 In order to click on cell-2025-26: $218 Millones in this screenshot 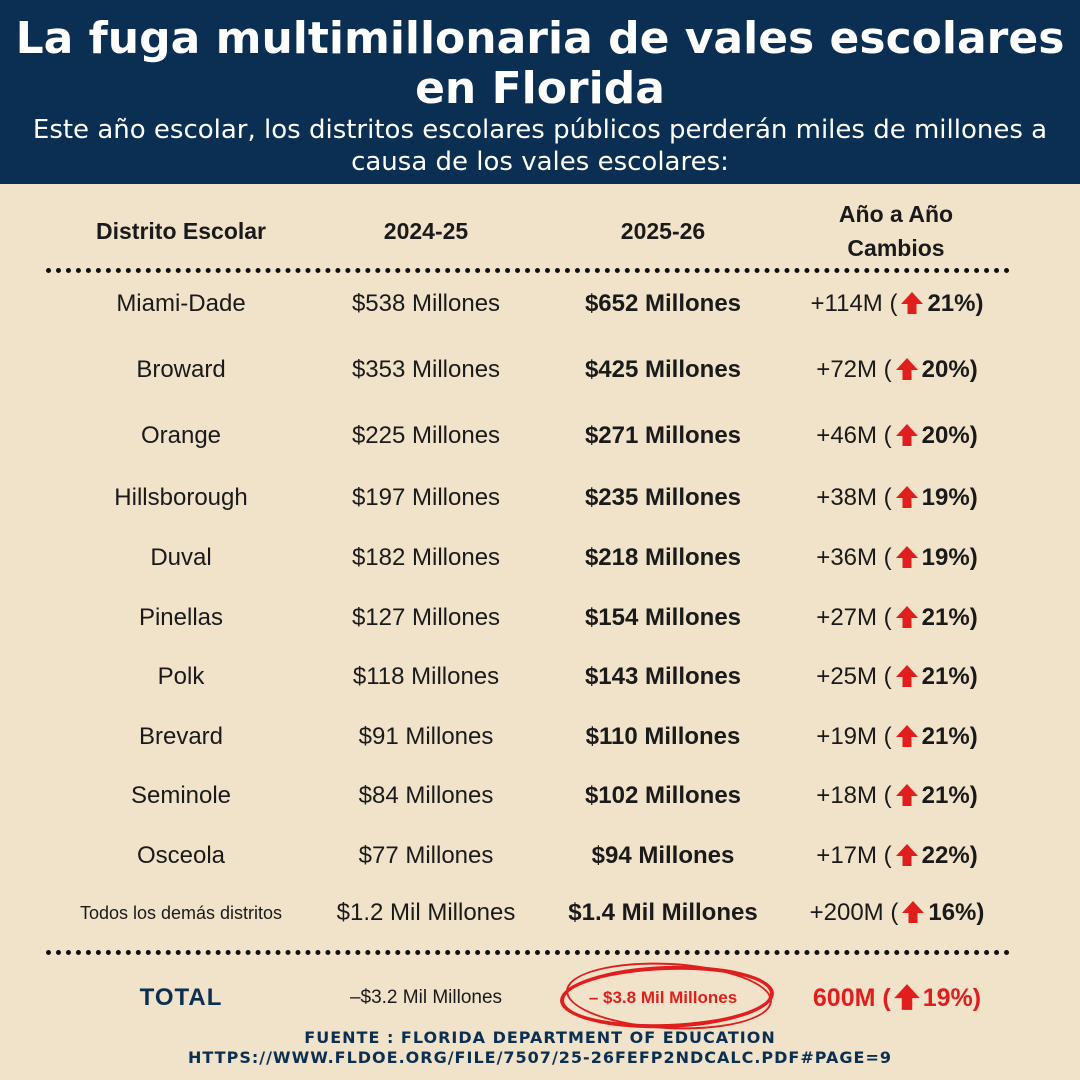, I will do `click(663, 557)`.